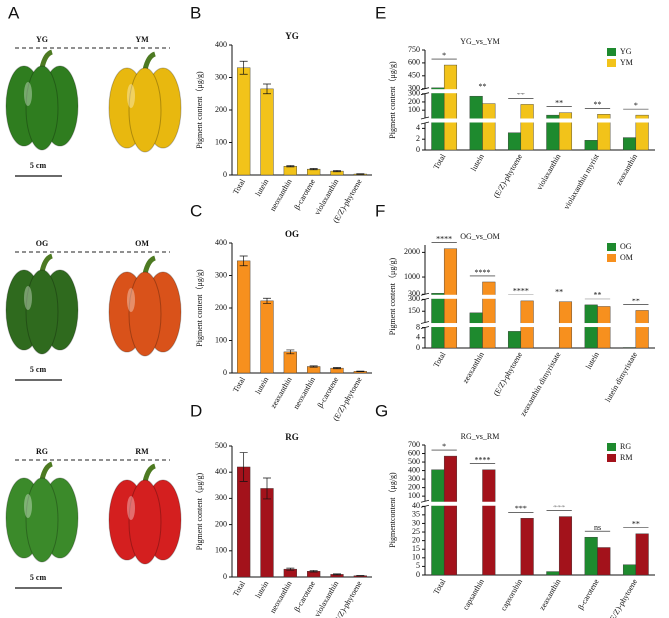 The height and width of the screenshot is (618, 669). What do you see at coordinates (196, 210) in the screenshot?
I see `panel-label: C` at bounding box center [196, 210].